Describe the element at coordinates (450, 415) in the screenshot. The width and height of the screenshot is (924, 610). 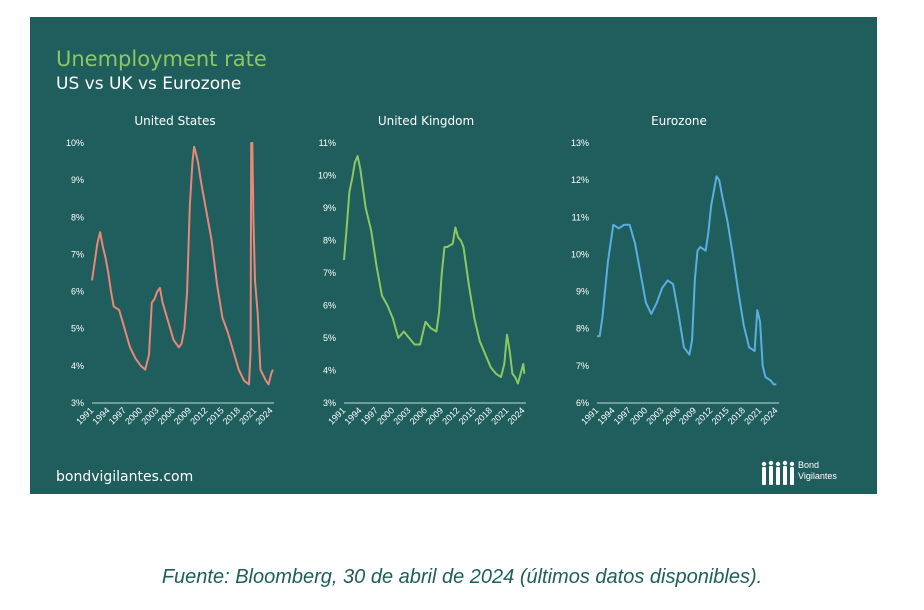
I see `x-tick-label-uk: 2012` at that location.